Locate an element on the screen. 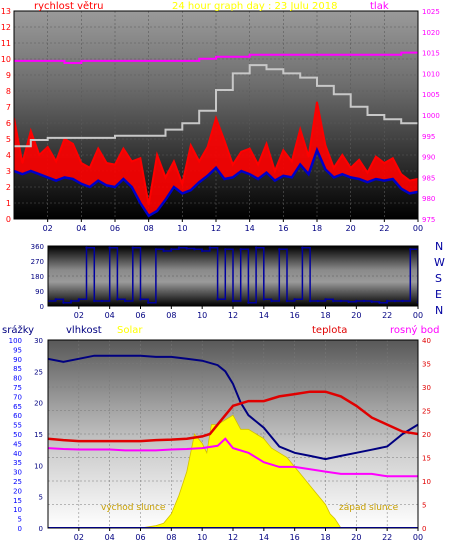 This screenshot has height=555, width=466. pressure-trace-grey is located at coordinates (216, 106).